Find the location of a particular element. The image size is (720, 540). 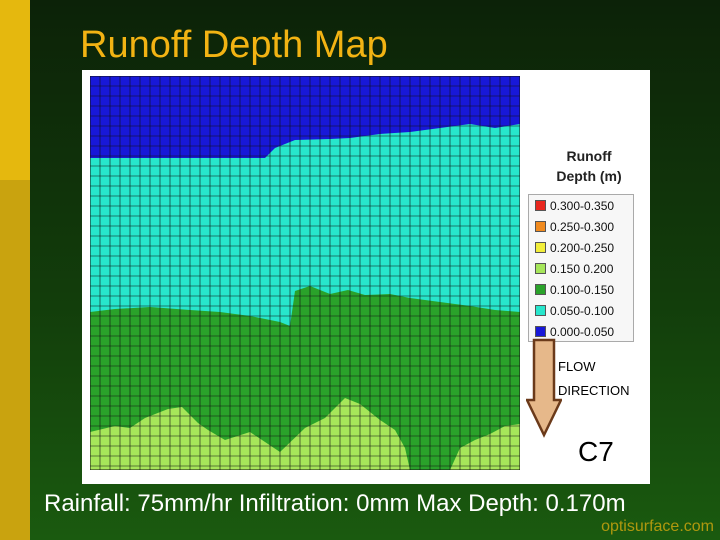

watermark: optisurface.com is located at coordinates (657, 526).